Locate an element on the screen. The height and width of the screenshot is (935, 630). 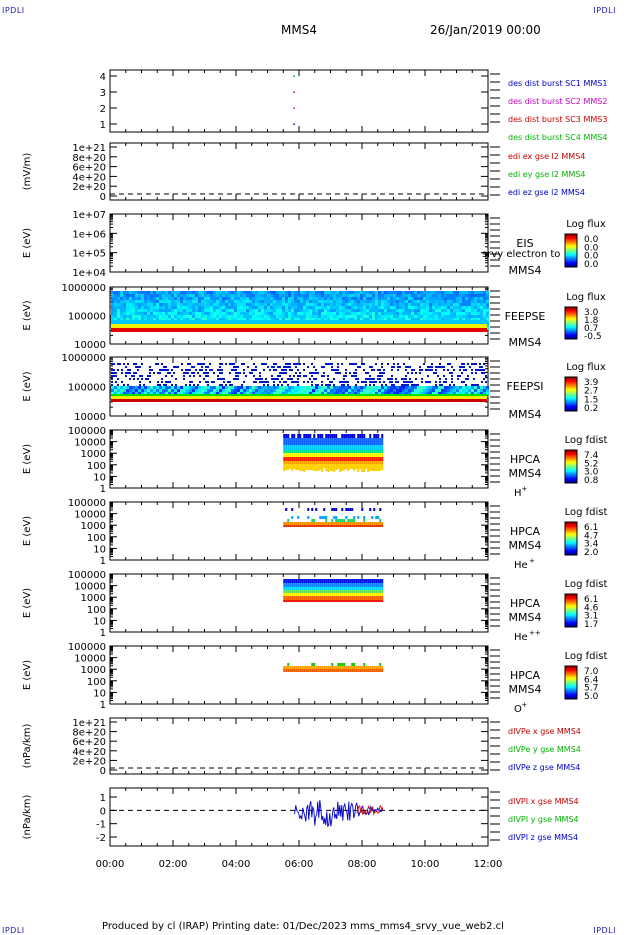
x-tick-label: 12:00 is located at coordinates (488, 864).